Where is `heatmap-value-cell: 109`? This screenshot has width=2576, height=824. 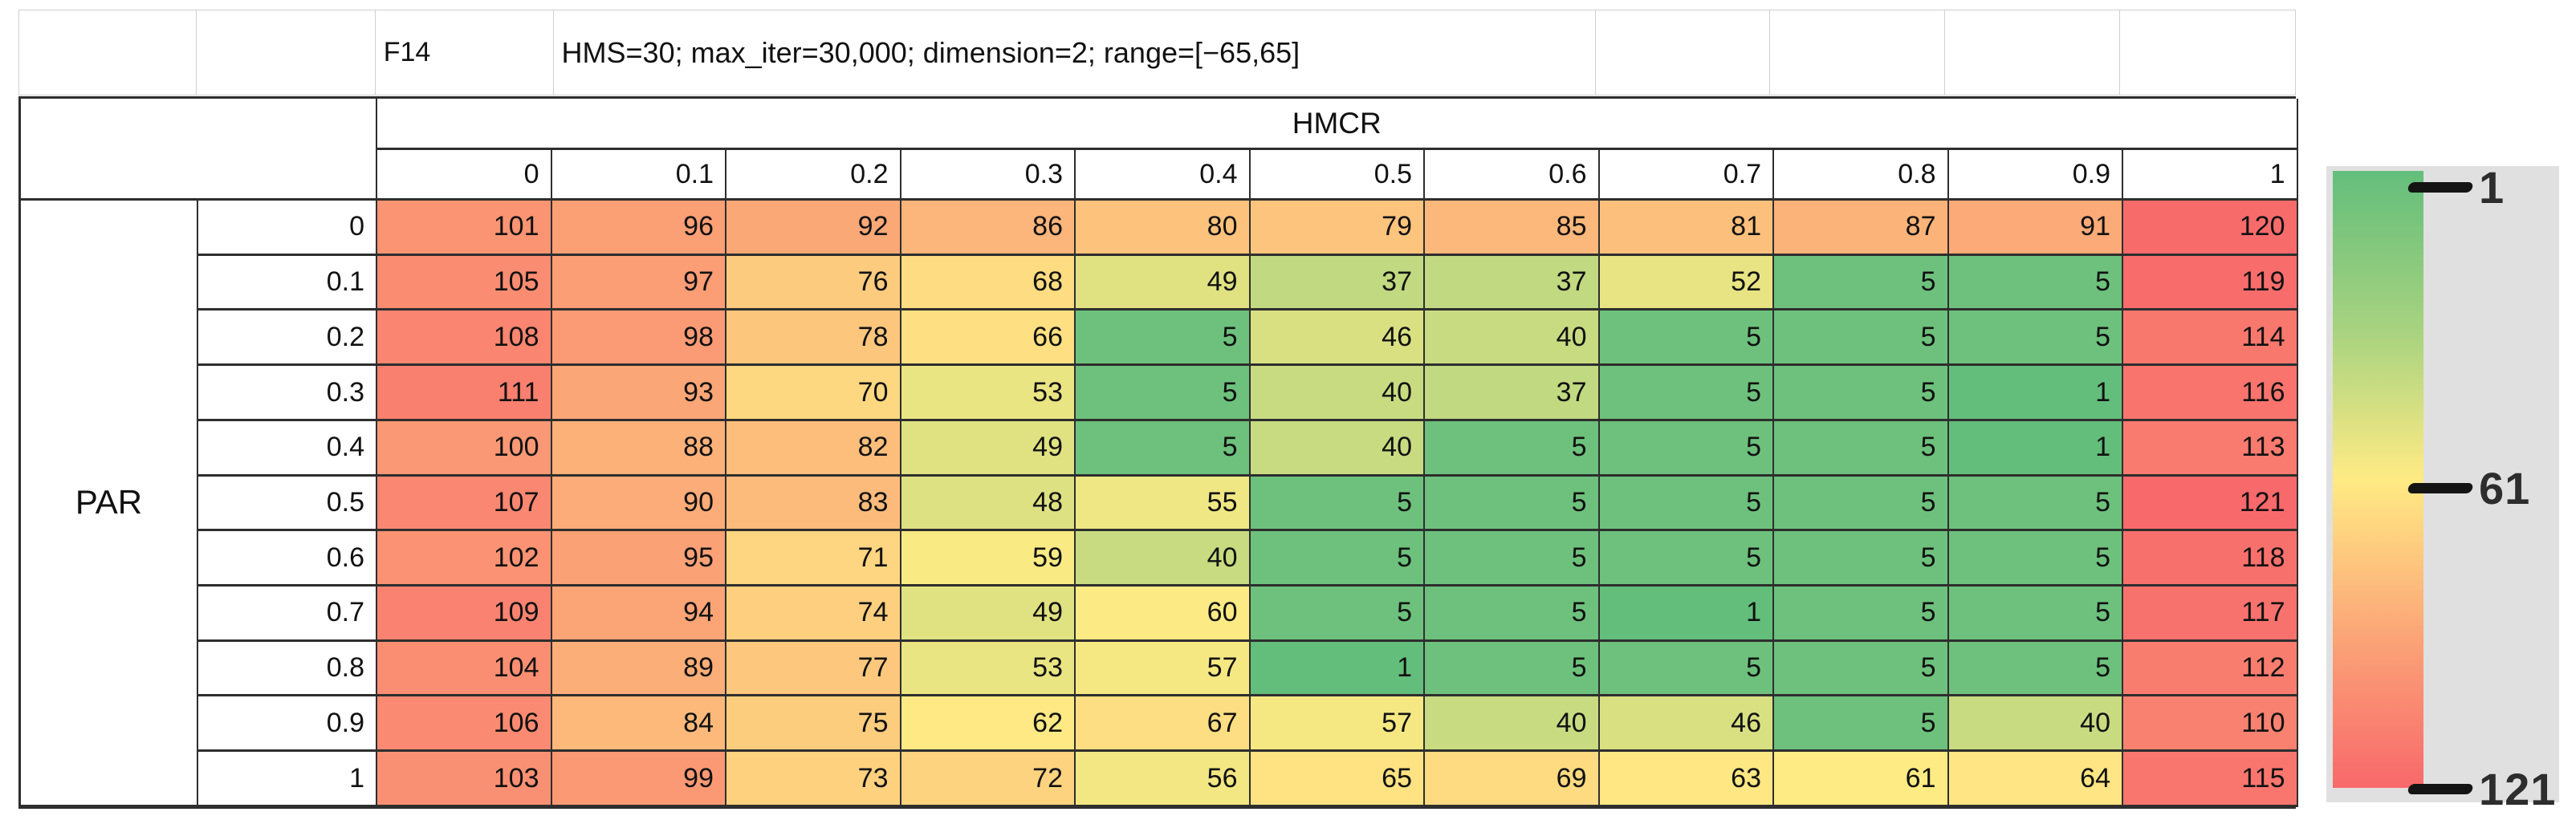
heatmap-value-cell: 109 is located at coordinates (465, 614).